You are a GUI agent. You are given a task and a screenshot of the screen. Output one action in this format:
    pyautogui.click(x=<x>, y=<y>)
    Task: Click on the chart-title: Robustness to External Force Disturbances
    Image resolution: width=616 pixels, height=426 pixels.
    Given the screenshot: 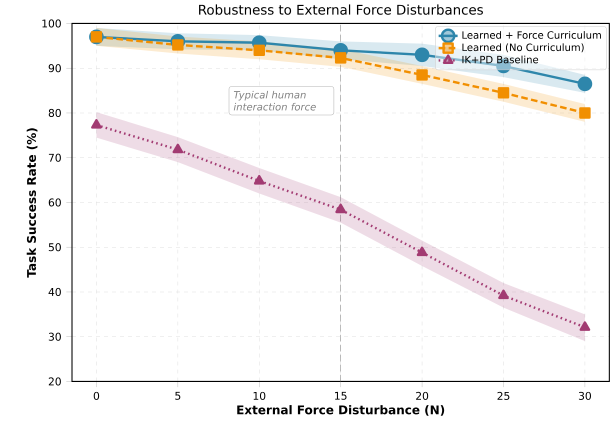 What is the action you would take?
    pyautogui.click(x=341, y=9)
    